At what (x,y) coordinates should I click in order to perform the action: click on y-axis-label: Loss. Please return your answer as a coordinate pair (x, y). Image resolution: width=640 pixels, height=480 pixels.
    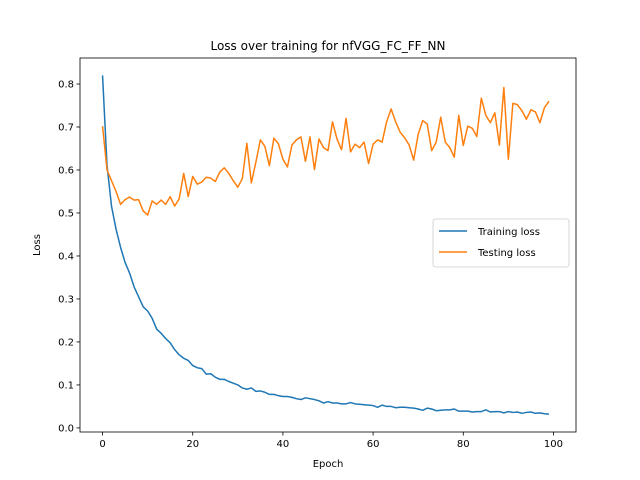
    Looking at the image, I should click on (37, 245).